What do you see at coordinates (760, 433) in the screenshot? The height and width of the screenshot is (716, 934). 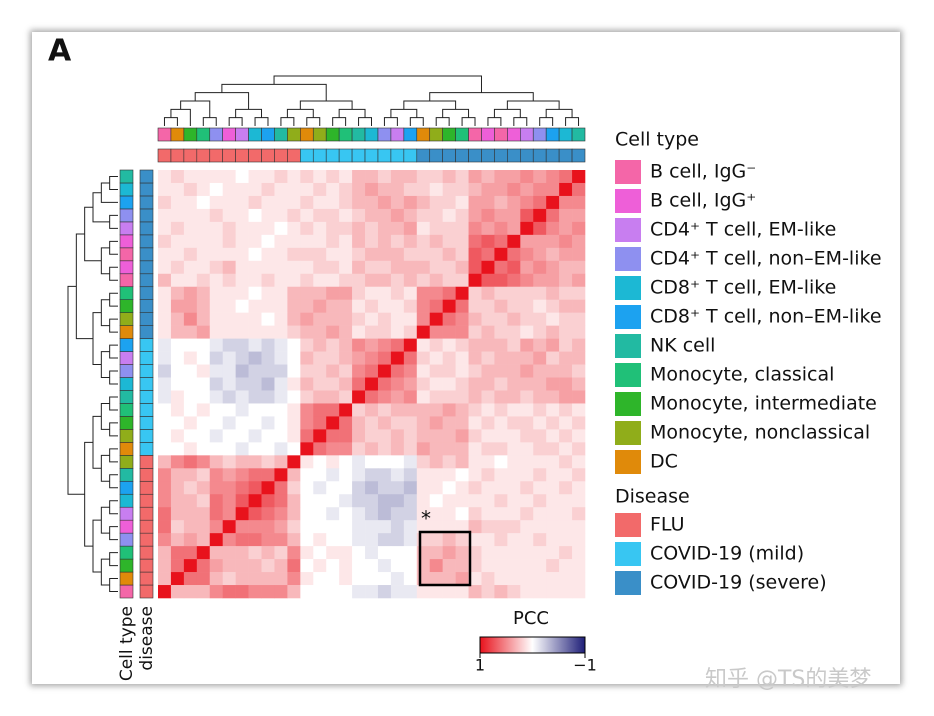 I see `legend-label: Monocyte, nonclassical` at bounding box center [760, 433].